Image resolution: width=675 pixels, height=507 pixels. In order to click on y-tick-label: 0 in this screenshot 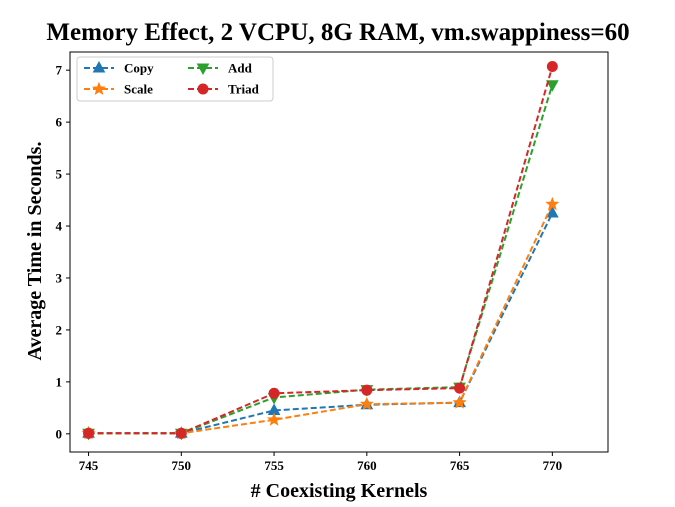, I will do `click(59, 433)`.